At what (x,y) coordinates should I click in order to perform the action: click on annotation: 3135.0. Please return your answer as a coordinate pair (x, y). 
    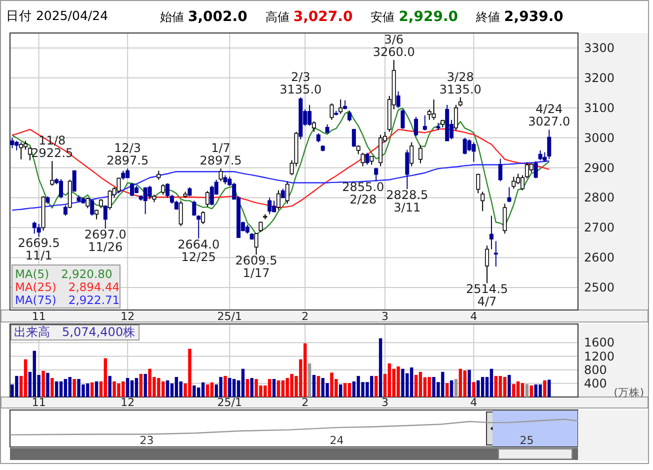
    Looking at the image, I should click on (460, 89).